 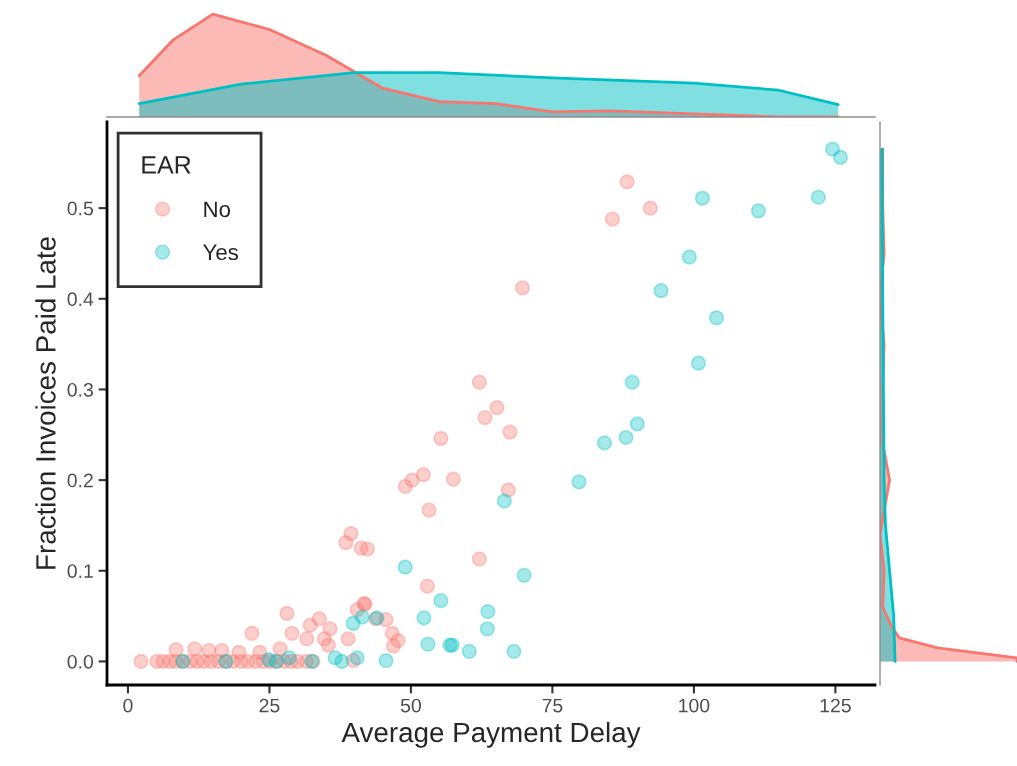 I want to click on y-tick-label: 0.2, so click(x=80, y=480).